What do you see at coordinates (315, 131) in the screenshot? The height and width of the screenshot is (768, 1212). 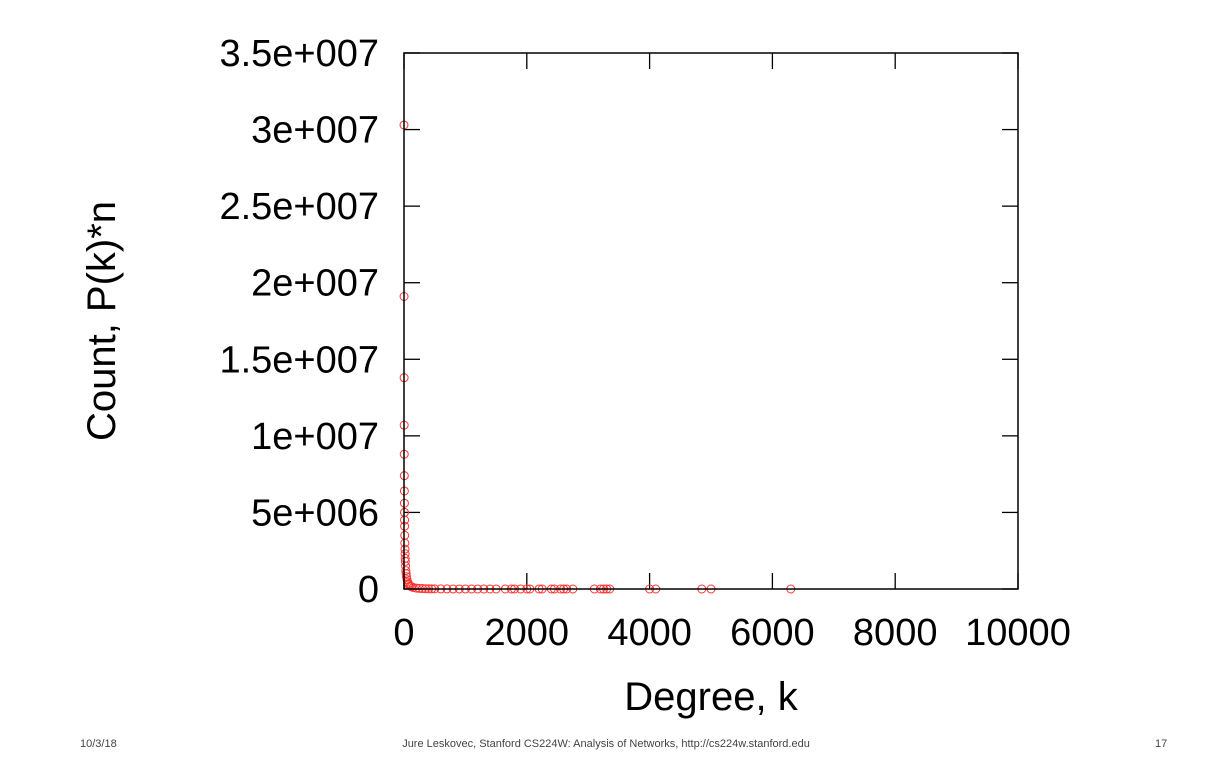 I see `y-tick-label: 3e+007` at bounding box center [315, 131].